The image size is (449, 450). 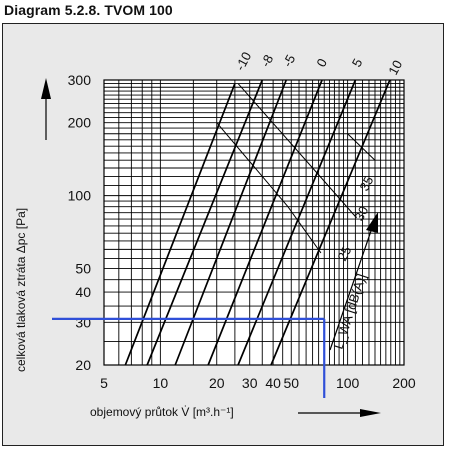 What do you see at coordinates (348, 383) in the screenshot?
I see `x-tick-label: 100` at bounding box center [348, 383].